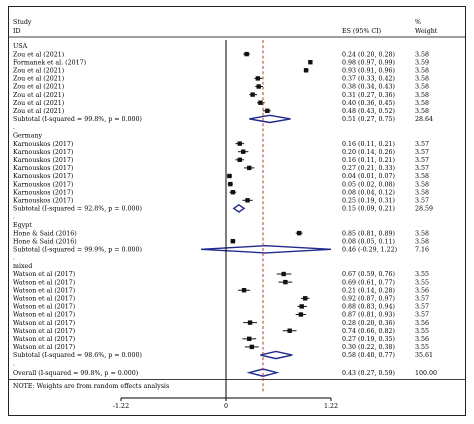  Describe the element at coordinates (20, 46) in the screenshot. I see `group-label: USA` at that location.